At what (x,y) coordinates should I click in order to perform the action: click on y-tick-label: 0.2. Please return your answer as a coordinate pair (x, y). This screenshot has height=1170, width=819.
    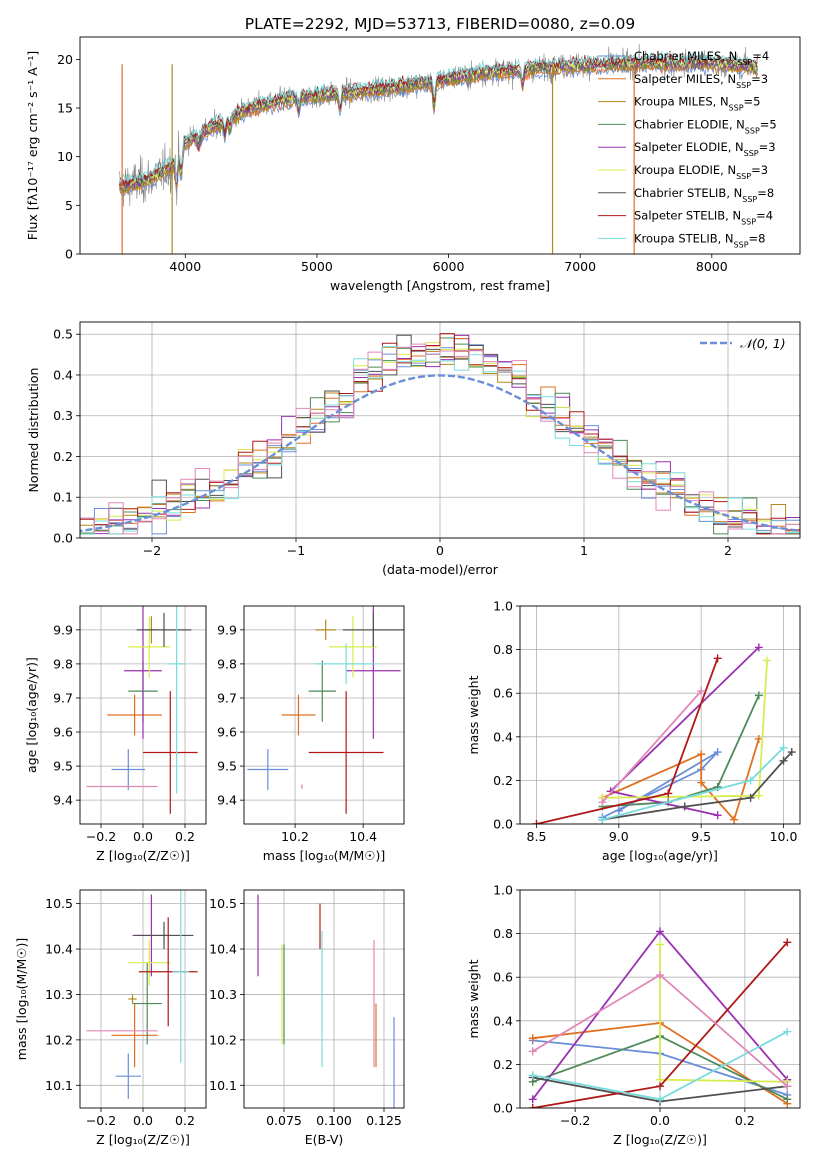
    Looking at the image, I should click on (503, 1064).